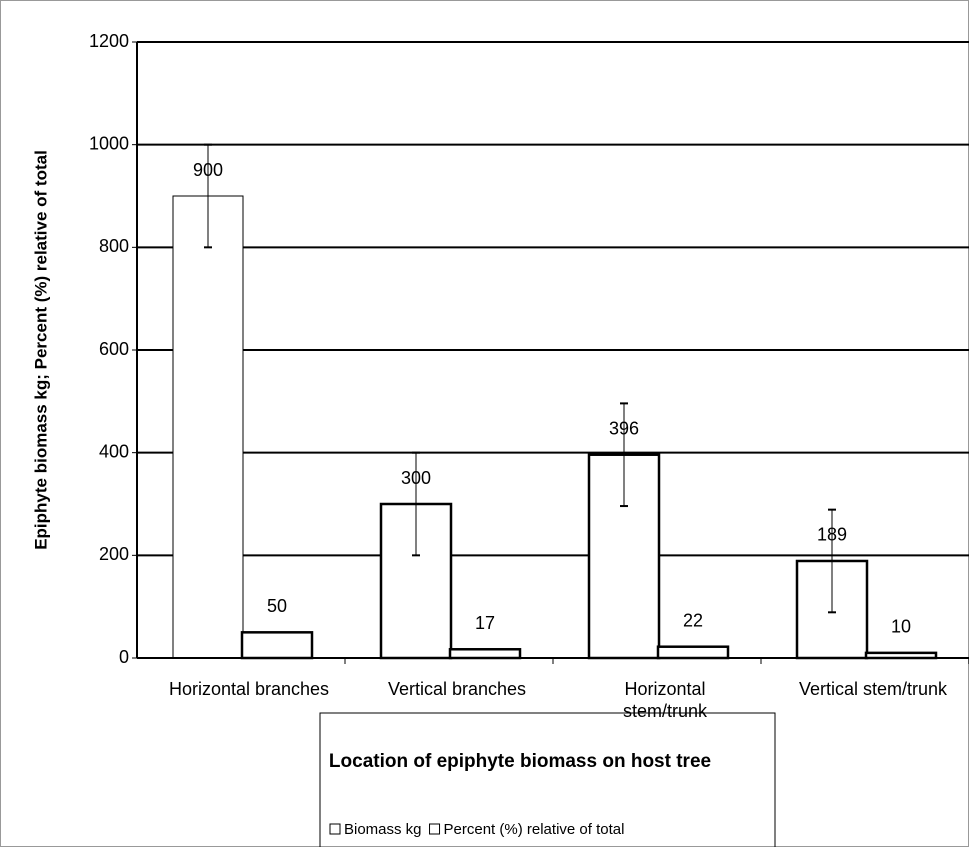 This screenshot has height=847, width=969. What do you see at coordinates (547, 779) in the screenshot?
I see `legend-box` at bounding box center [547, 779].